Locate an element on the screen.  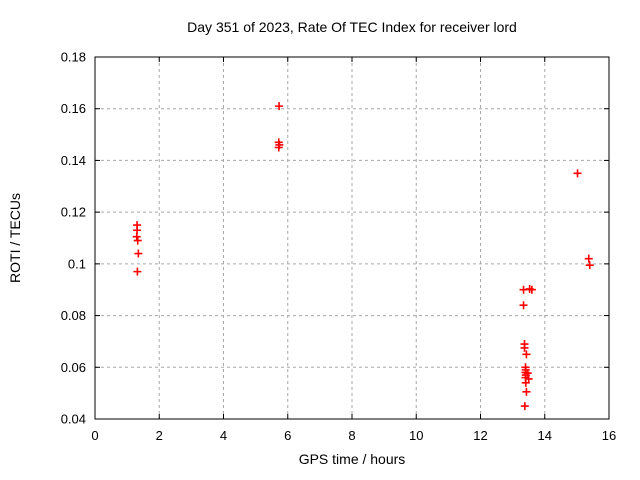
x-tick-label: 0 is located at coordinates (94, 435).